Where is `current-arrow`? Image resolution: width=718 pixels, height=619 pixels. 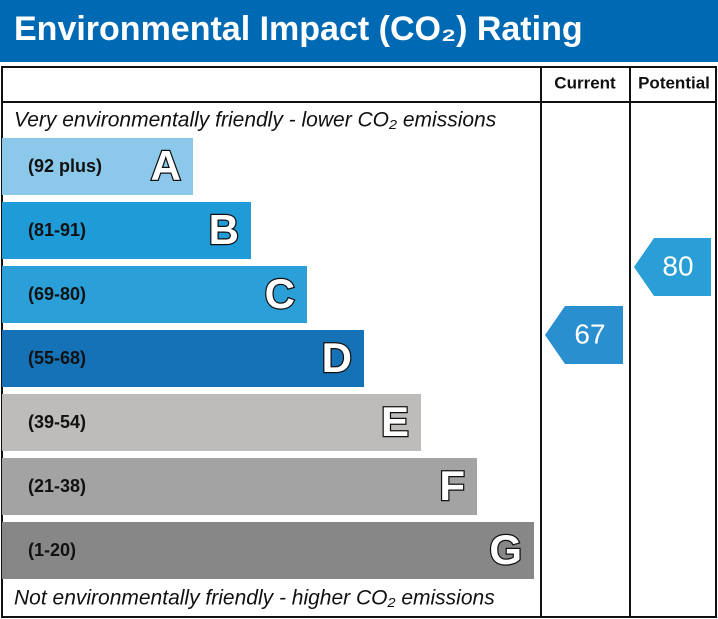 current-arrow is located at coordinates (584, 335).